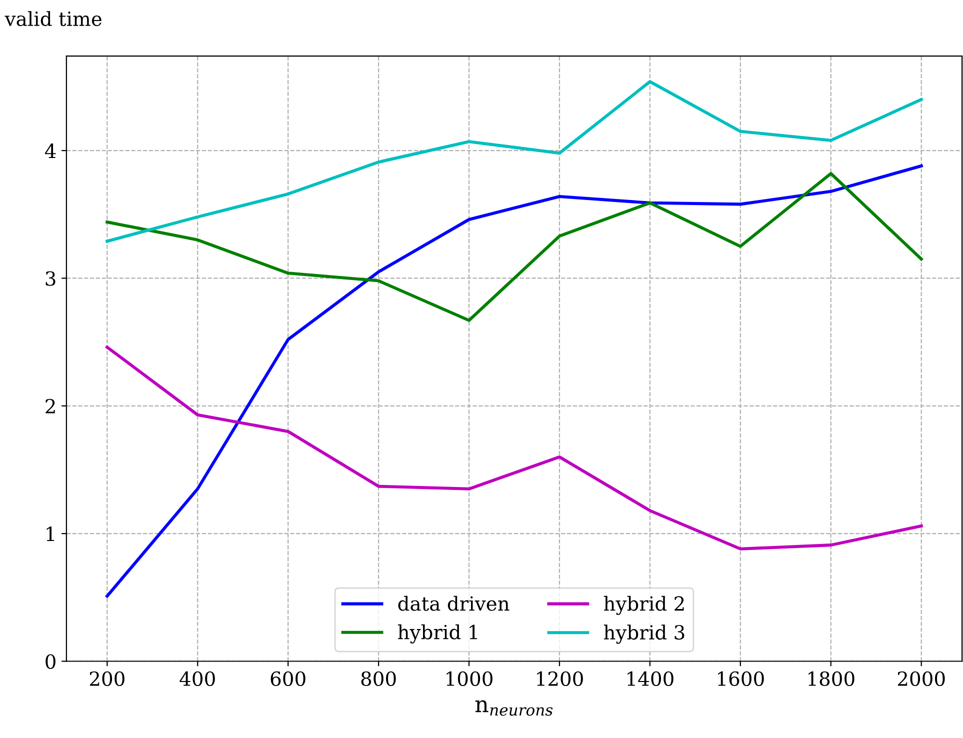 The image size is (963, 738). What do you see at coordinates (288, 678) in the screenshot?
I see `x-tick-label: 600` at bounding box center [288, 678].